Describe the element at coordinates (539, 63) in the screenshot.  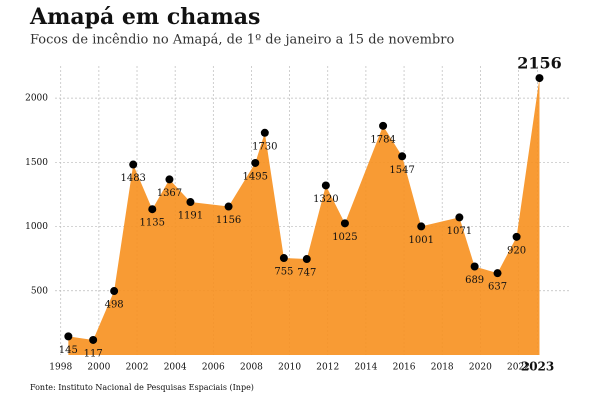
I see `data-label: 2156` at that location.